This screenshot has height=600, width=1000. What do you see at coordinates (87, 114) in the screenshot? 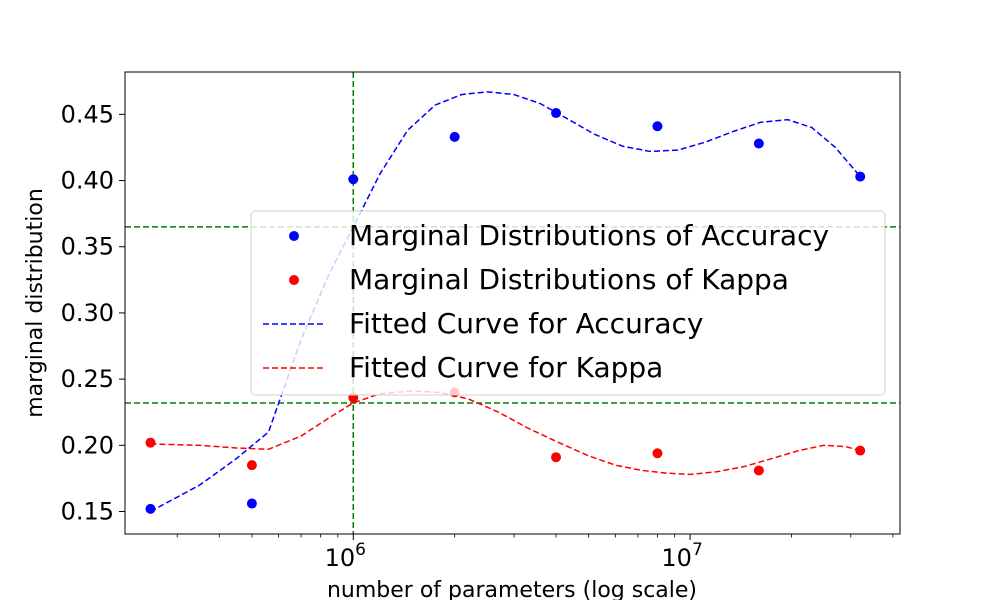
I see `y-tick-label: 0.45` at bounding box center [87, 114].